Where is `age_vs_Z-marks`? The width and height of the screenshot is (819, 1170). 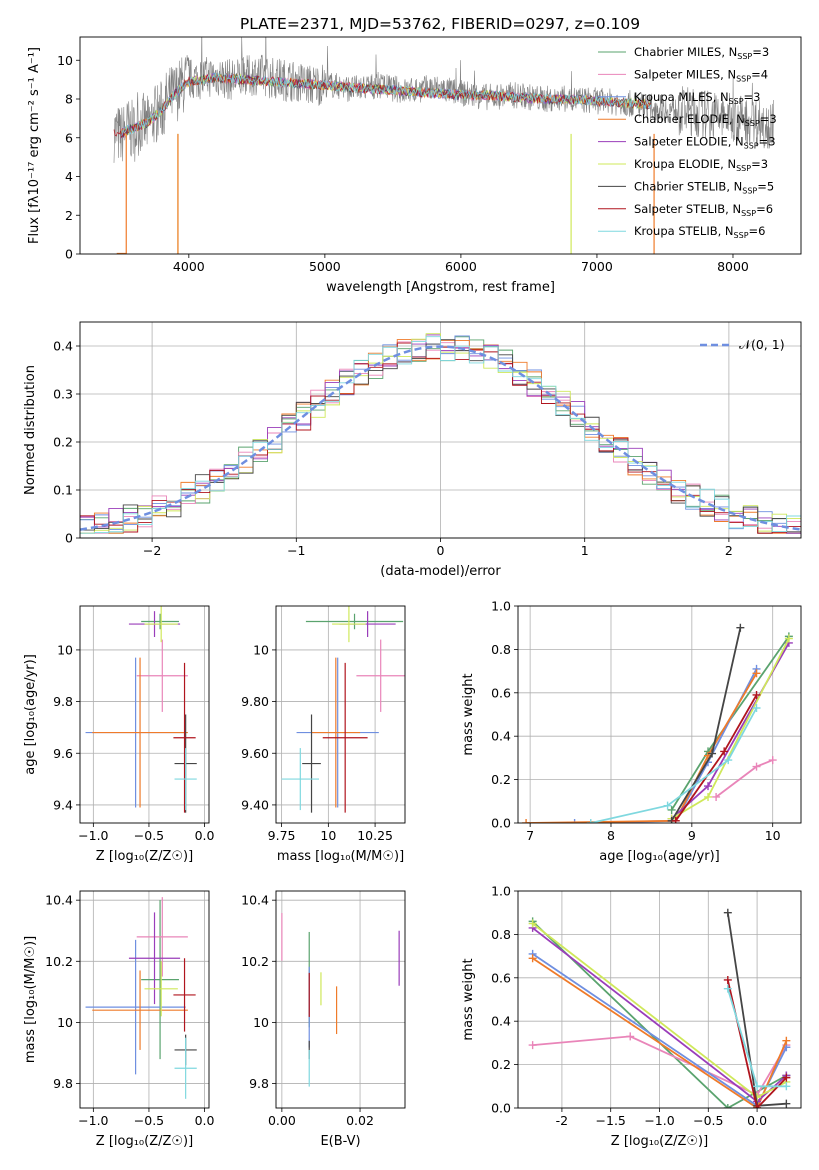
age_vs_Z-marks is located at coordinates (141, 709).